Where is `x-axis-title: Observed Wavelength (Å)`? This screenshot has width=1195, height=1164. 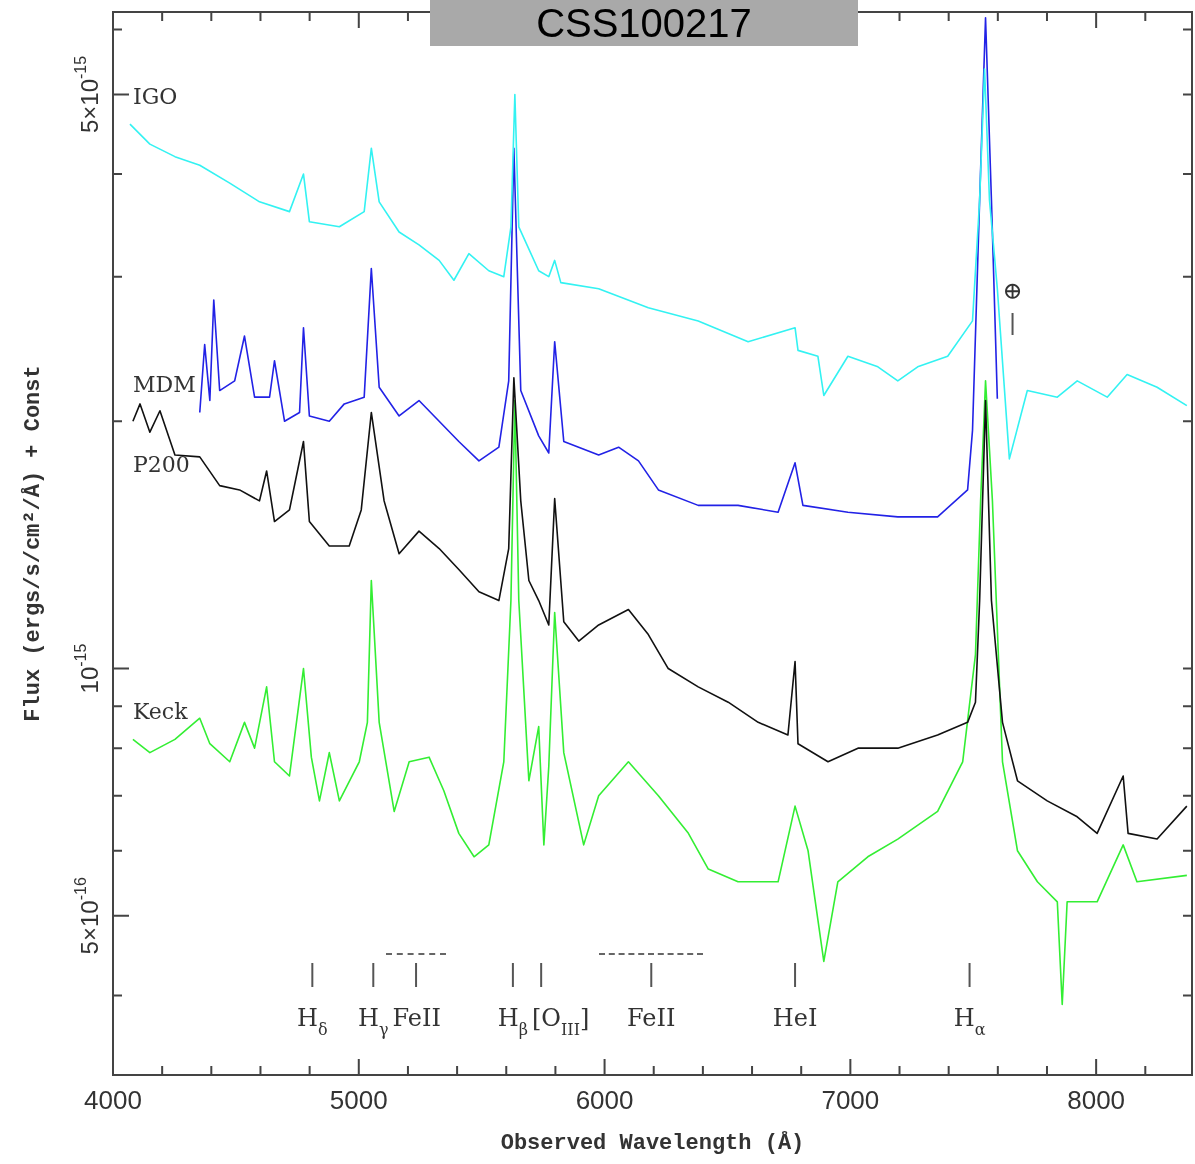 x-axis-title: Observed Wavelength (Å) is located at coordinates (652, 1142).